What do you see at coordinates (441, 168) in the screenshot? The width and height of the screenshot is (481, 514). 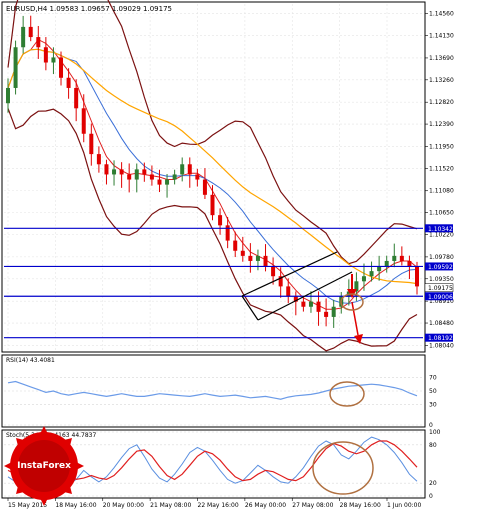 I see `price-tick-label: 1.11520` at bounding box center [441, 168].